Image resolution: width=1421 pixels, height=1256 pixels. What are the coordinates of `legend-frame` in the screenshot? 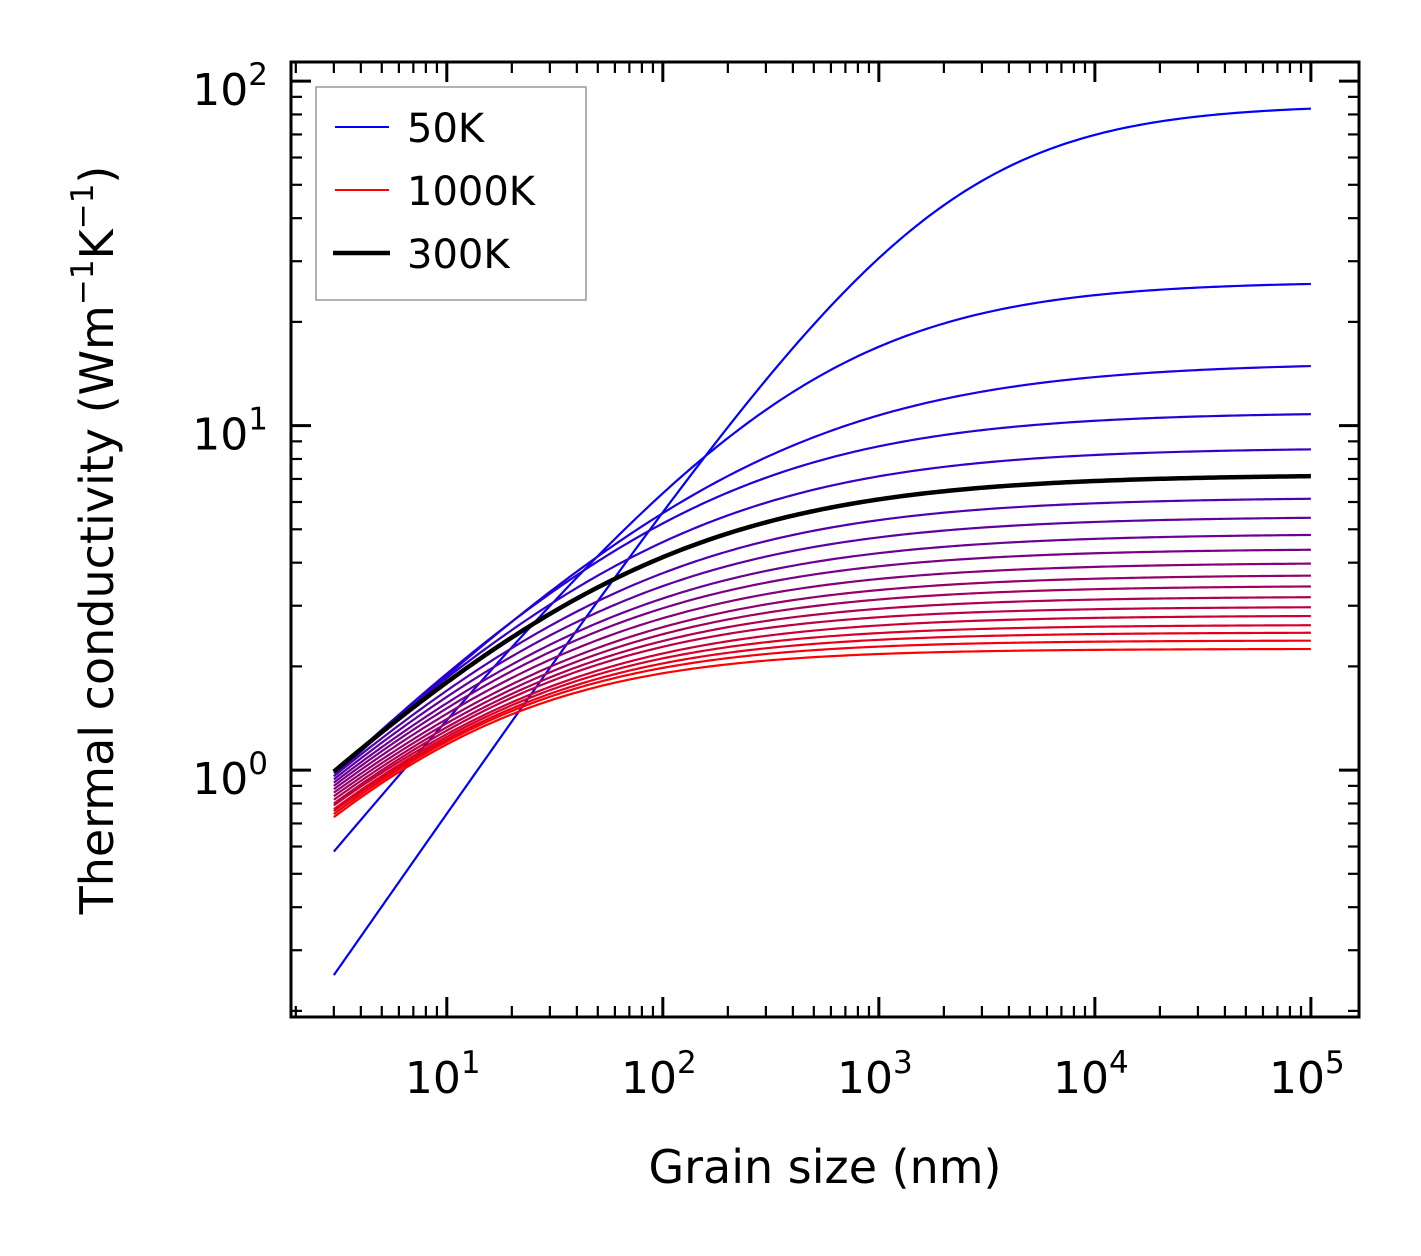 It's located at (451, 193).